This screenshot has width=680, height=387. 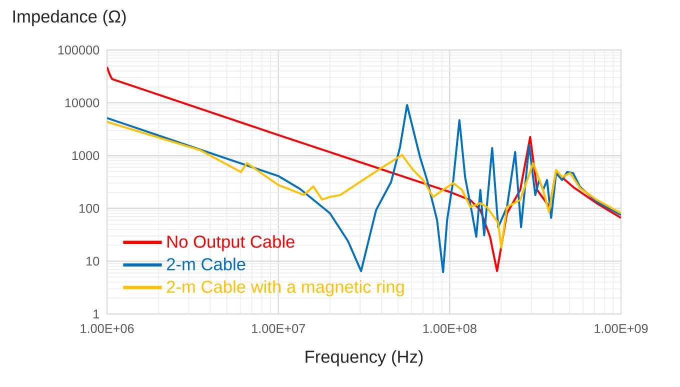 What do you see at coordinates (285, 288) in the screenshot?
I see `legend-label: 2-m Cable with a magnetic ring` at bounding box center [285, 288].